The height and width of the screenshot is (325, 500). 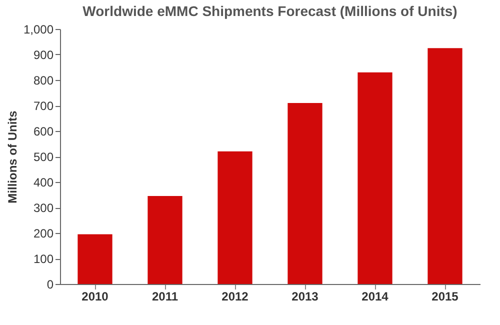 What do you see at coordinates (95, 297) in the screenshot?
I see `x-tick-label: 2010` at bounding box center [95, 297].